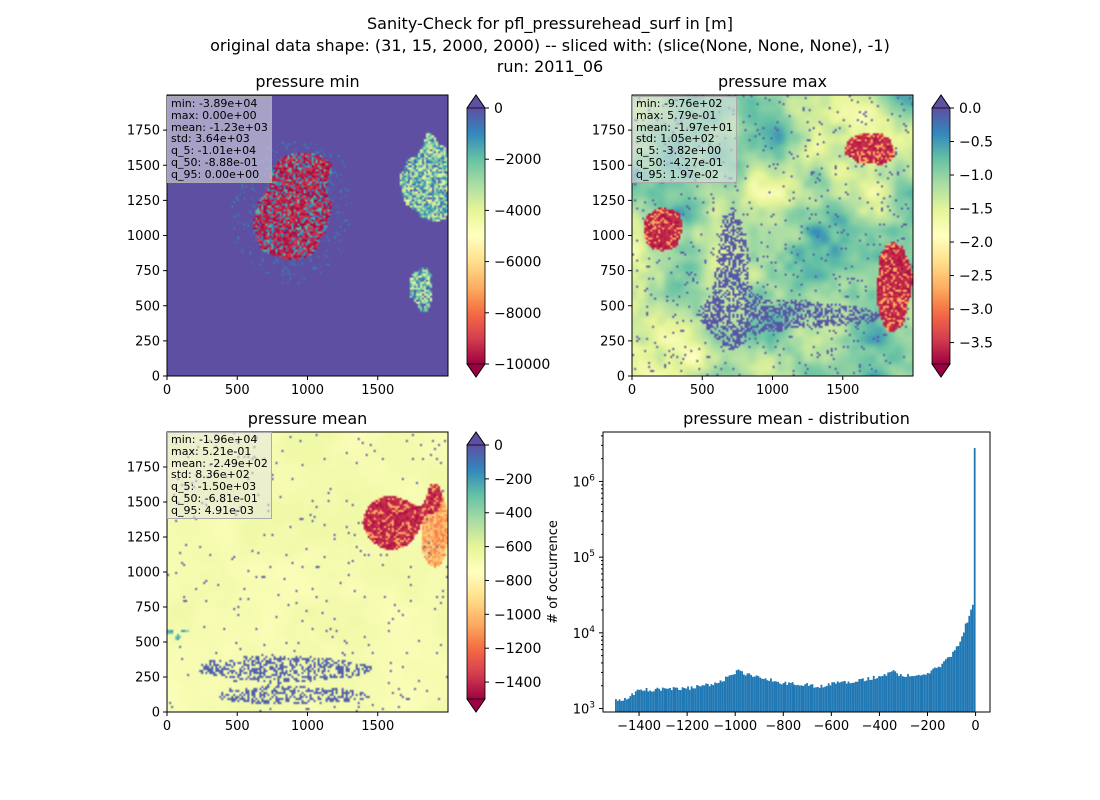  I want to click on colorbar-extend-bottom, so click(941, 370).